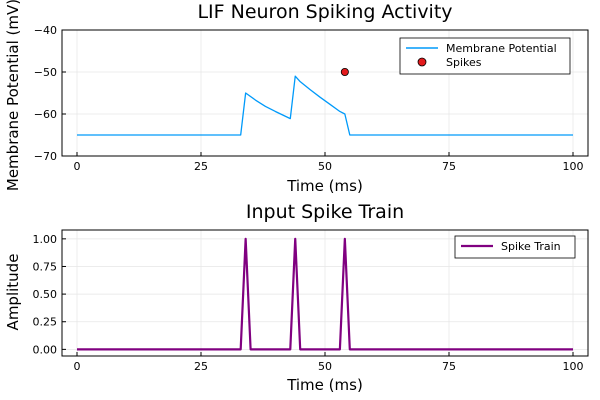 This screenshot has height=400, width=600. Describe the element at coordinates (45, 266) in the screenshot. I see `y-tick-label: 0.75` at that location.